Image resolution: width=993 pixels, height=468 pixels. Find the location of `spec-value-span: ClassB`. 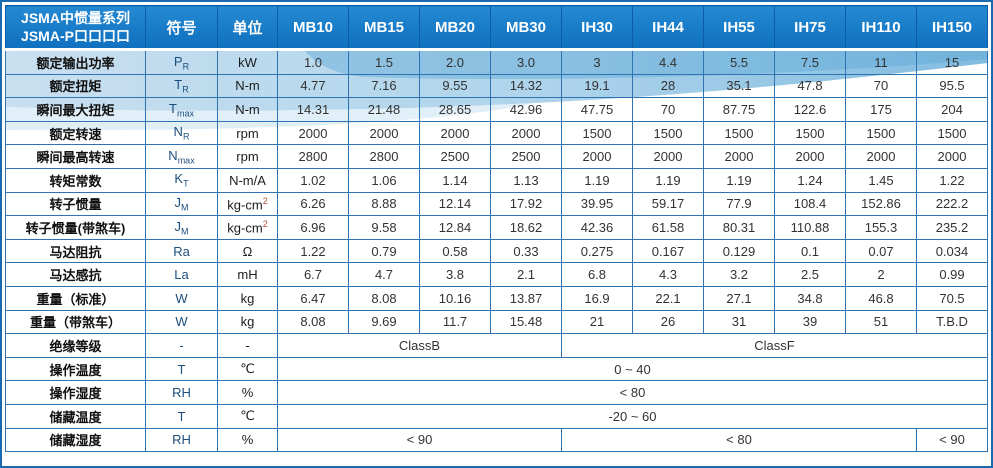

spec-value-span: ClassB is located at coordinates (419, 345).